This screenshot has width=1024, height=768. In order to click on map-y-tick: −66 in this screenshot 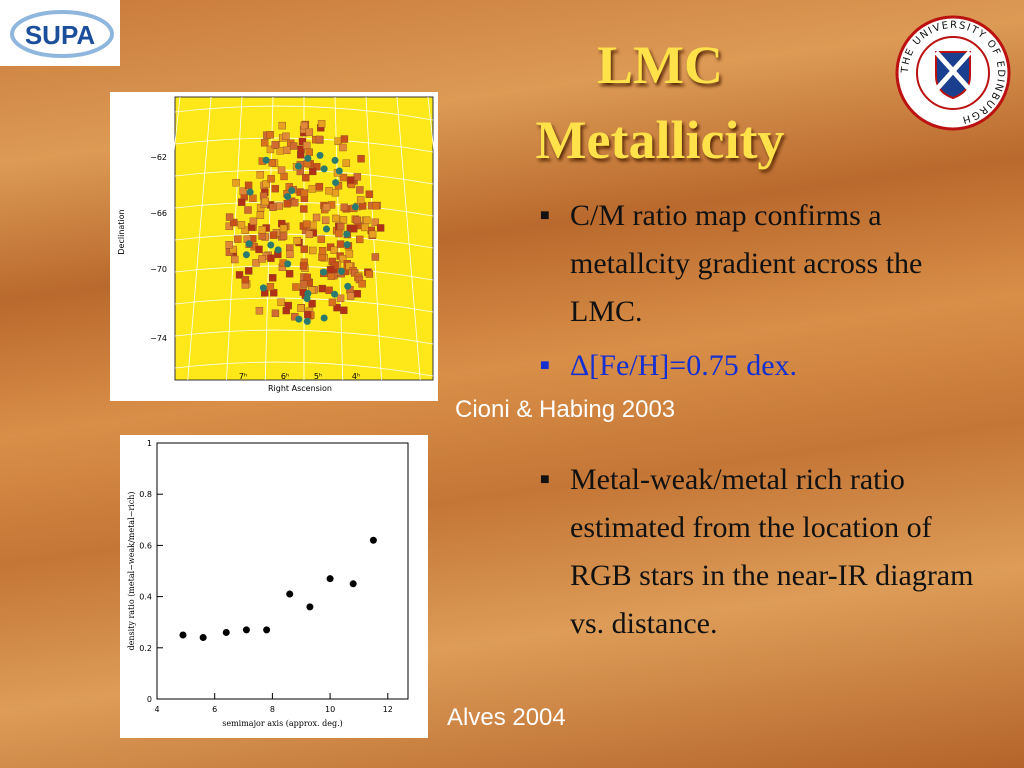, I will do `click(158, 213)`.